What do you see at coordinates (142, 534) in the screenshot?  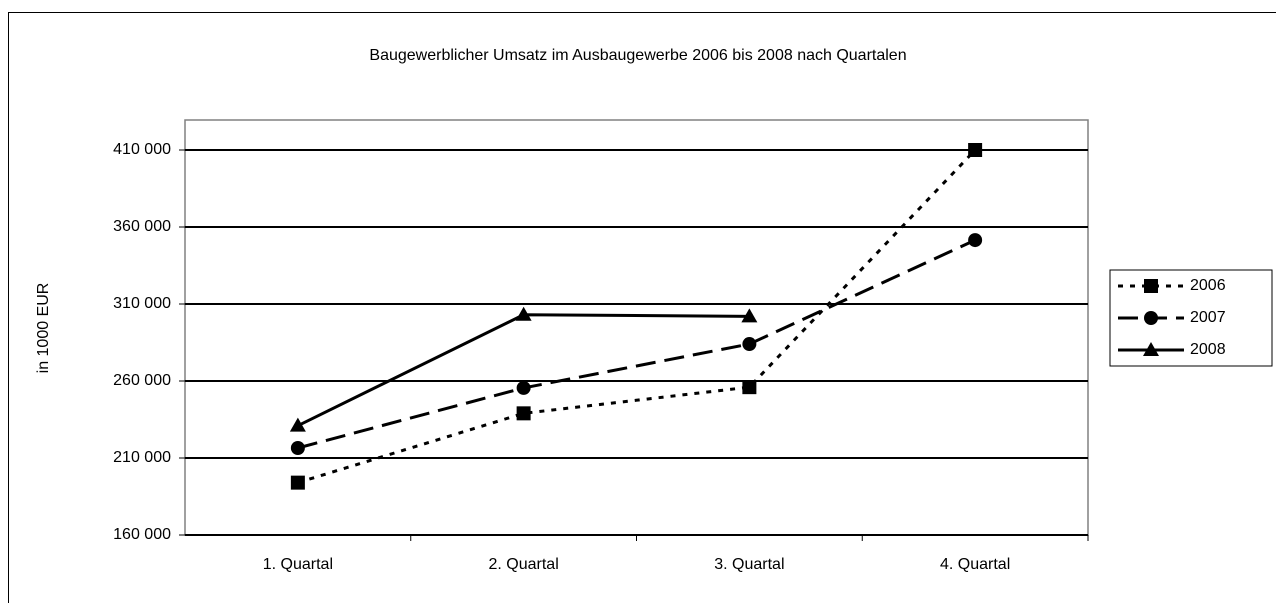 I see `y-tick-label: 160 000` at bounding box center [142, 534].